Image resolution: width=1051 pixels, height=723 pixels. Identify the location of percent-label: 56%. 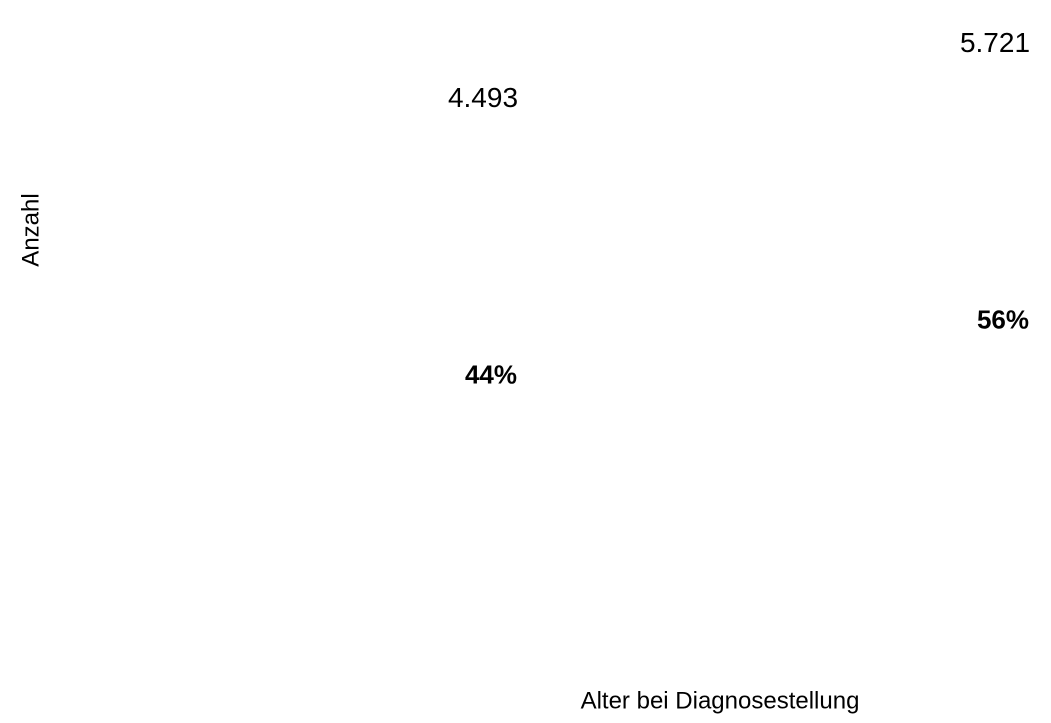
(1003, 319).